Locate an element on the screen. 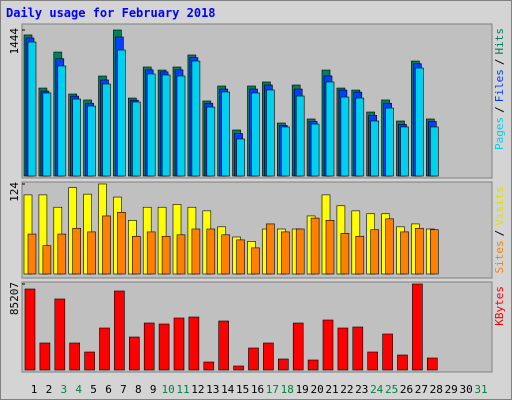 The width and height of the screenshot is (512, 400). x-tick-label: 23 is located at coordinates (361, 389).